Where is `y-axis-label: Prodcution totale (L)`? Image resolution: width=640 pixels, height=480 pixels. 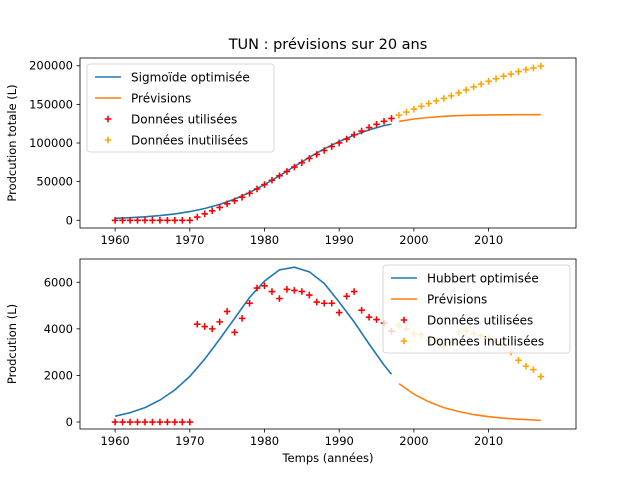 y-axis-label: Prodcution totale (L) is located at coordinates (12, 142).